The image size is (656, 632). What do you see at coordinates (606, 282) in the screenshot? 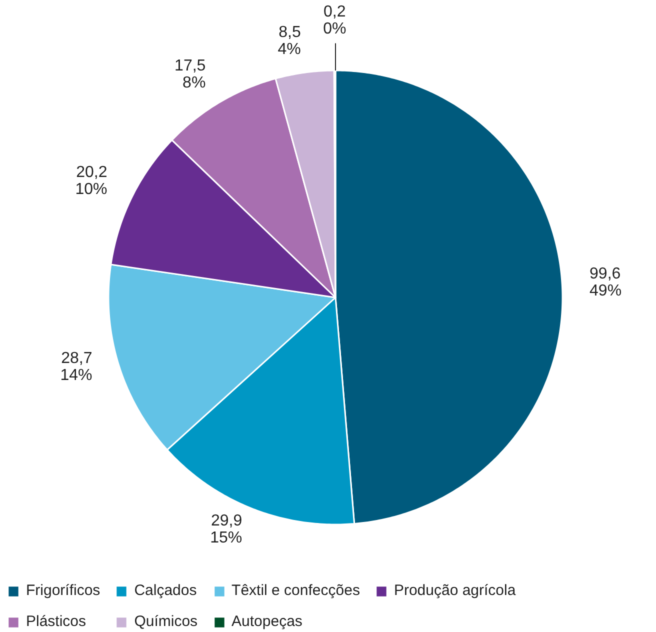
I see `data-label: 99,6 49%` at bounding box center [606, 282].